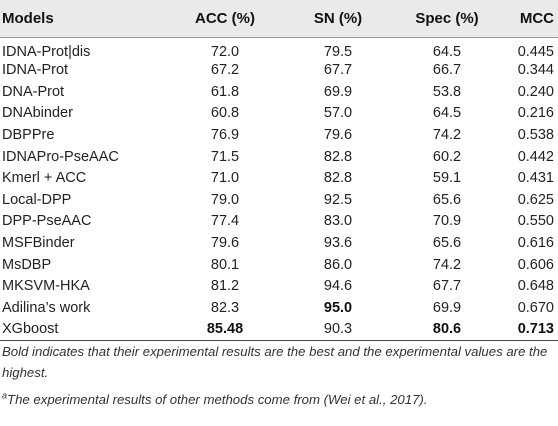  Describe the element at coordinates (535, 264) in the screenshot. I see `cell-mcc: 0.606` at that location.